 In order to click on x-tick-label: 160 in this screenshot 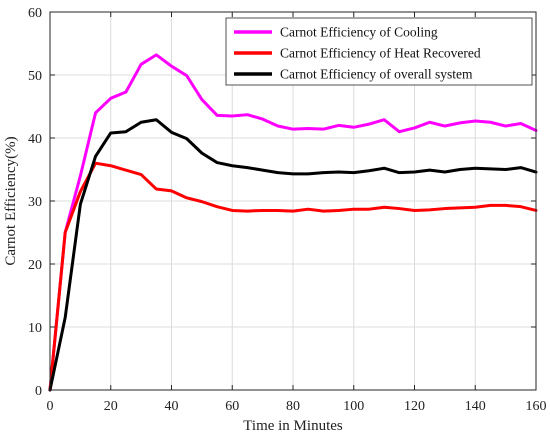, I will do `click(536, 406)`.